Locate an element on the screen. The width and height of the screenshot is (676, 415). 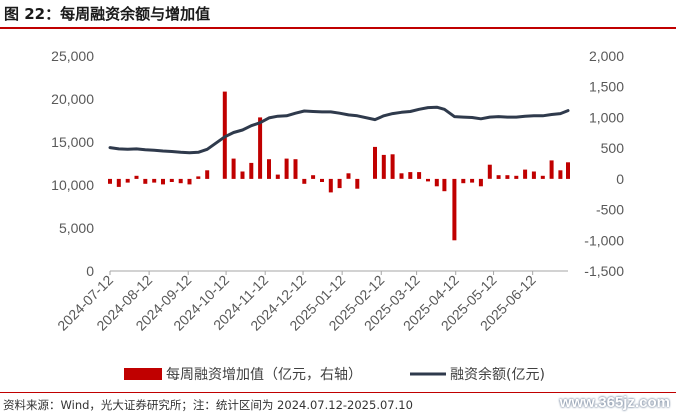
left-y-tick-label: 0 is located at coordinates (90, 271).